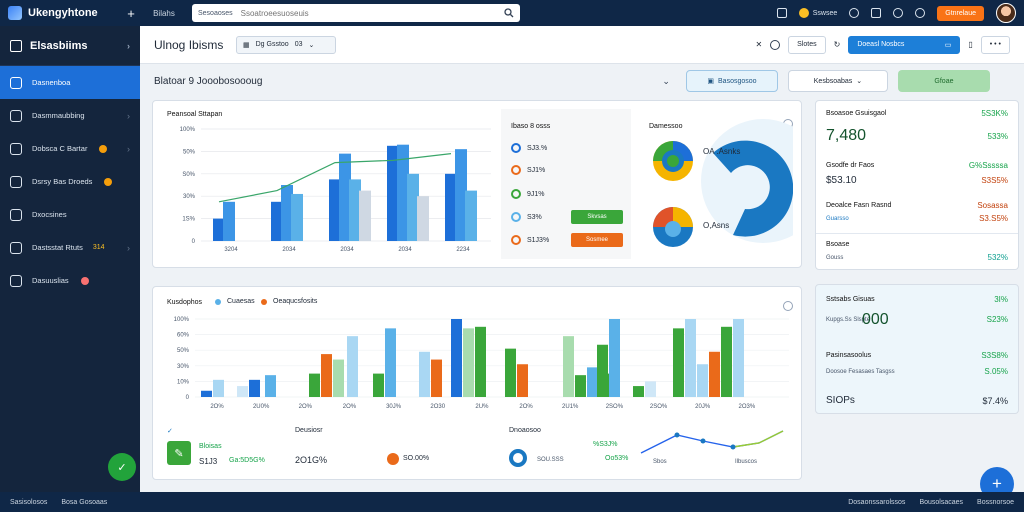 The image size is (1024, 512). Describe the element at coordinates (380, 449) in the screenshot. I see `stat-block: Deusiosr 2O1G% SO.00%` at that location.